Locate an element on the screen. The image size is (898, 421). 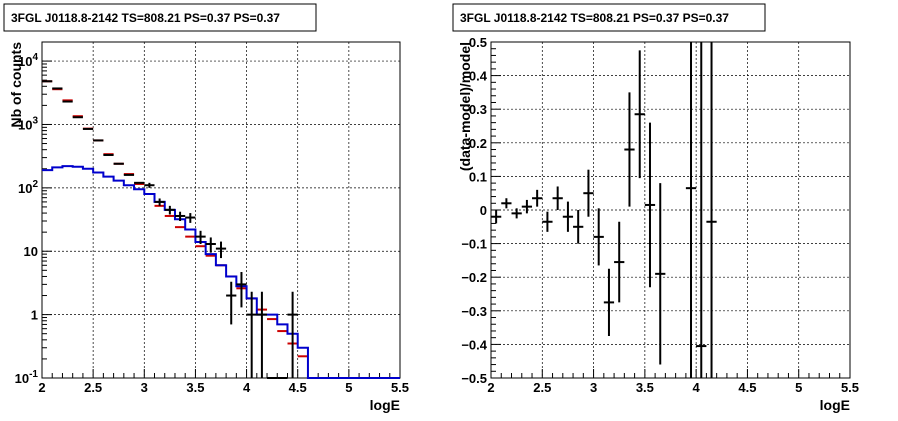
residual-y-tick-label: 0.1 is located at coordinates (478, 176).